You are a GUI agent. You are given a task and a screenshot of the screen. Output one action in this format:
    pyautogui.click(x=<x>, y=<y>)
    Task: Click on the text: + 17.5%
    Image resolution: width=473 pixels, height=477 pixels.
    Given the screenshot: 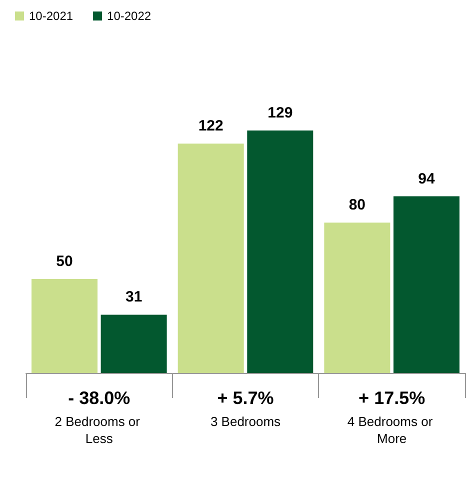 What is the action you would take?
    pyautogui.click(x=392, y=398)
    